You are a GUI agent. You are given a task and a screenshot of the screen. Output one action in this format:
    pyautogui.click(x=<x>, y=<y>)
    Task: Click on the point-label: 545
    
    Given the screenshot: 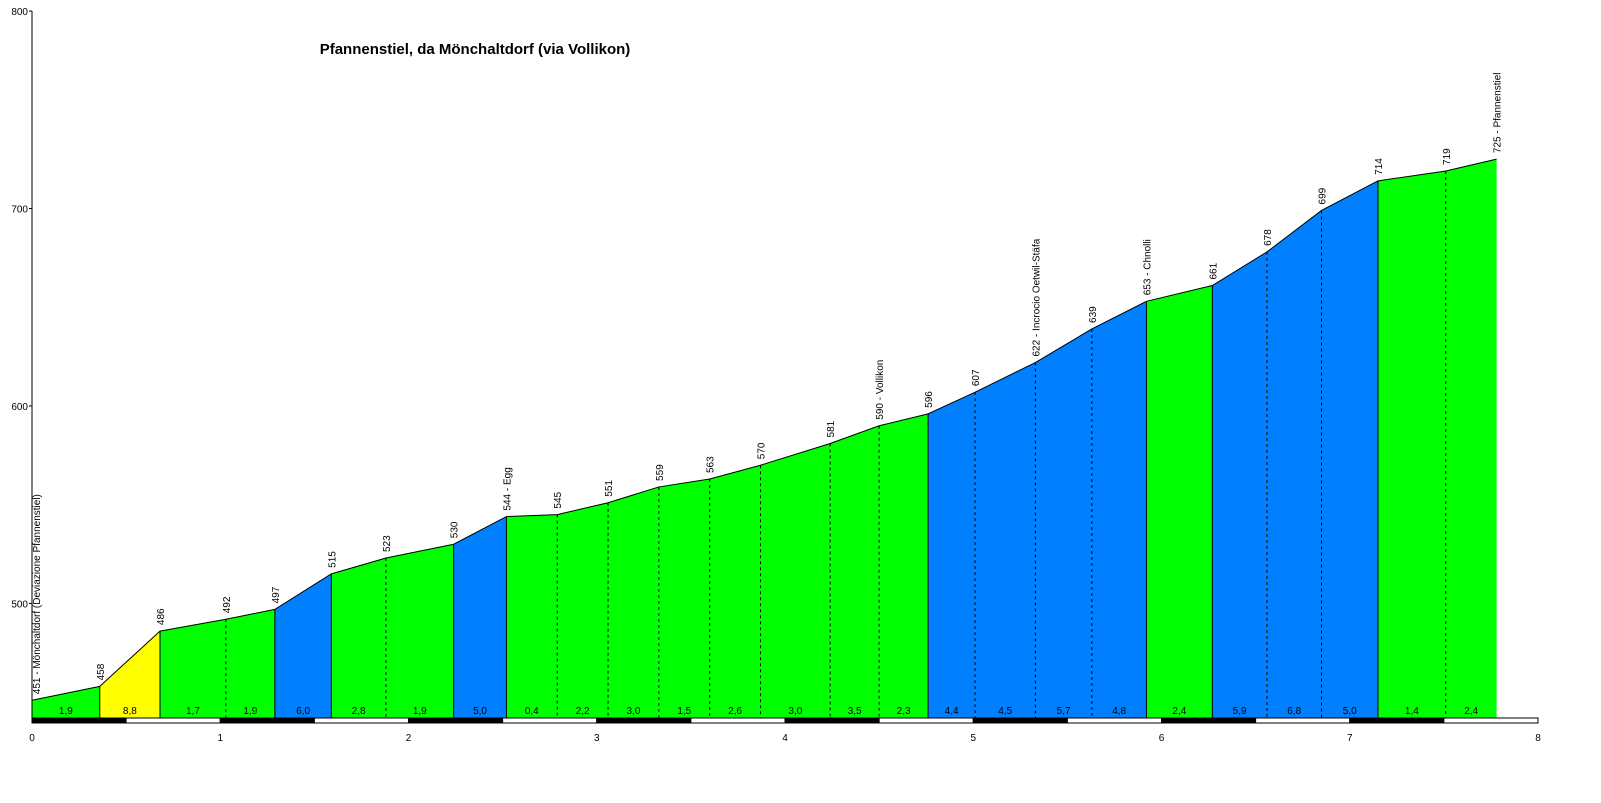 What is the action you would take?
    pyautogui.click(x=558, y=499)
    